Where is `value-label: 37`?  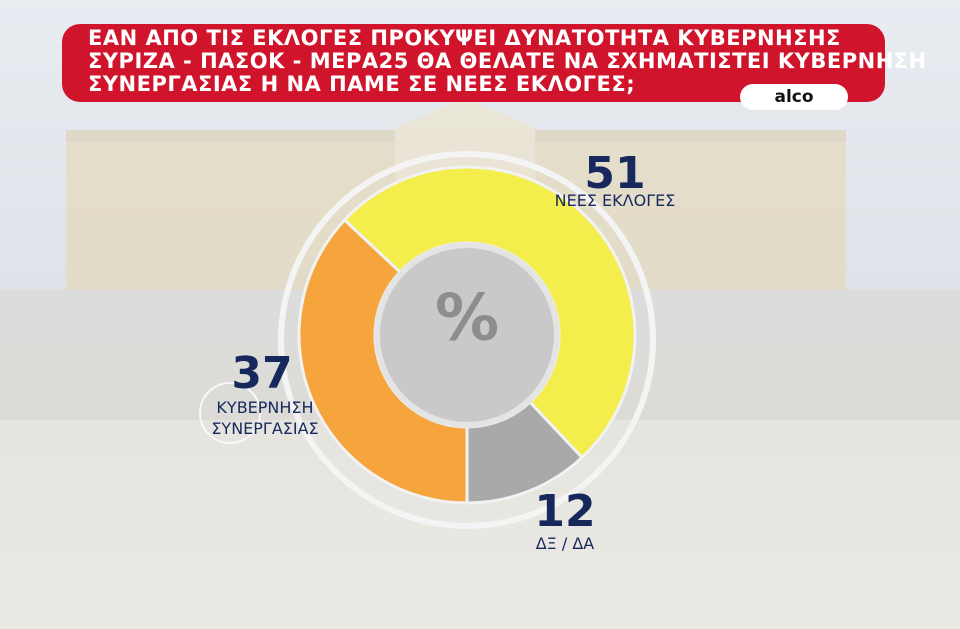
value-label: 37 is located at coordinates (262, 373).